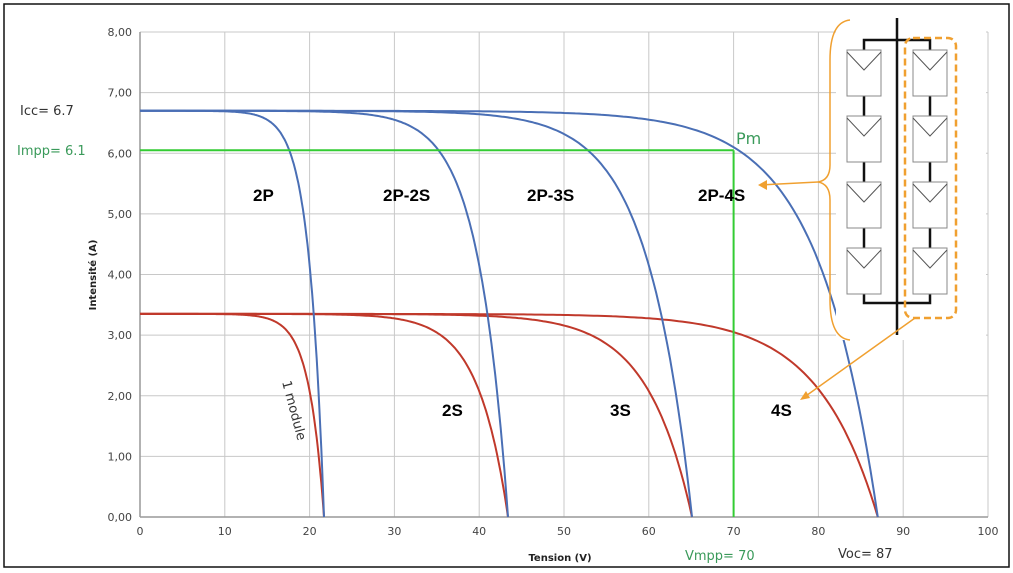 The image size is (1013, 573). What do you see at coordinates (748, 138) in the screenshot?
I see `pm-annotation: Pm` at bounding box center [748, 138].